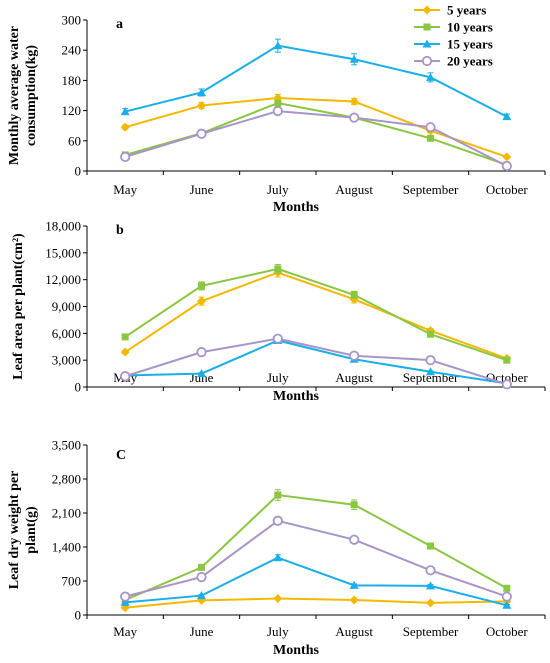 The width and height of the screenshot is (550, 663). Describe the element at coordinates (66, 513) in the screenshot. I see `y-tick-label: 2,100` at that location.